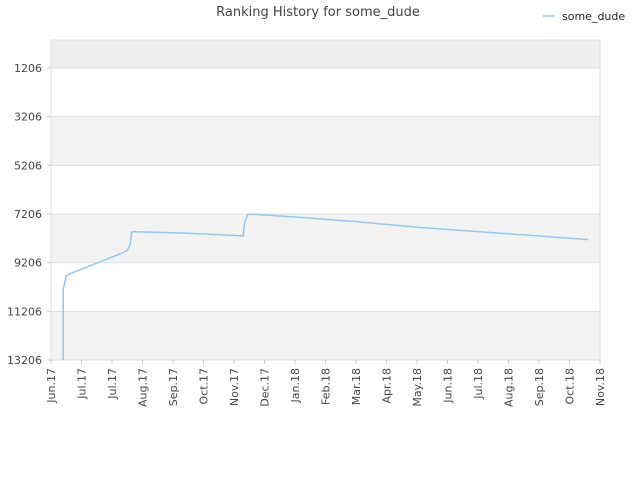  Describe the element at coordinates (295, 385) in the screenshot. I see `x-tick-label: Jan.18` at that location.